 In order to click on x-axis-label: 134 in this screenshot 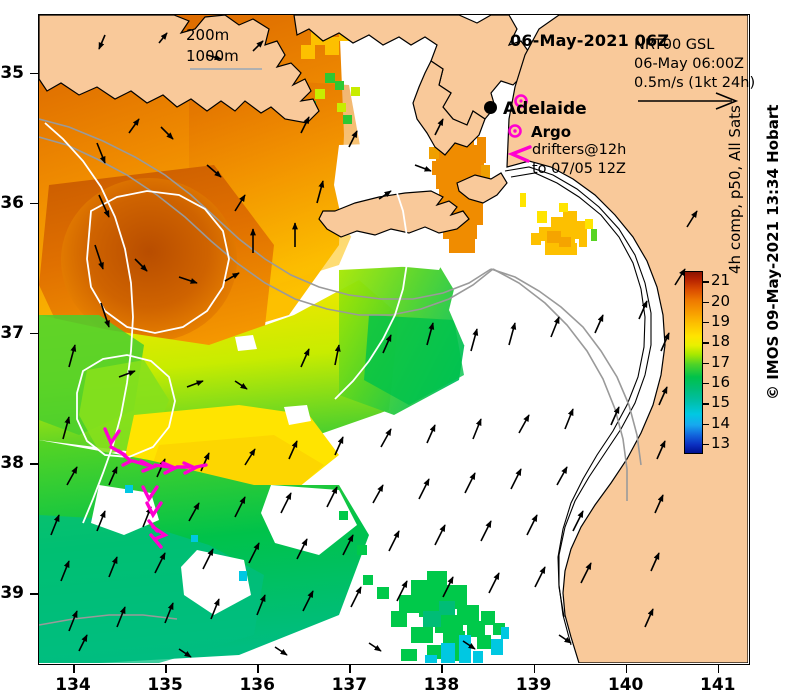, I will do `click(73, 685)`.